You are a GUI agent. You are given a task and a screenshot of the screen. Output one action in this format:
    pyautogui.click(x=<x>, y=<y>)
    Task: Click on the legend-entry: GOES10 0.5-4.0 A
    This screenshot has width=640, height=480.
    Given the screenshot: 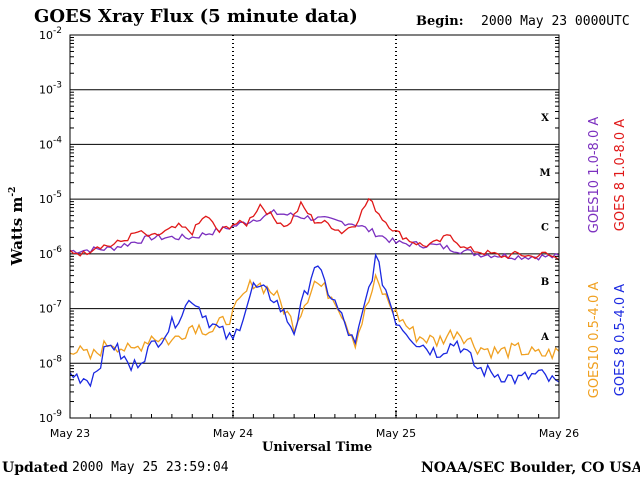 What is the action you would take?
    pyautogui.click(x=594, y=340)
    